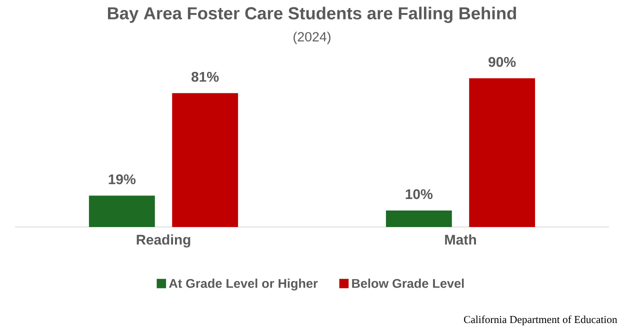 The height and width of the screenshot is (333, 624). What do you see at coordinates (312, 14) in the screenshot?
I see `chart-title: Bay Area Foster Care Students are Falling Behind` at bounding box center [312, 14].